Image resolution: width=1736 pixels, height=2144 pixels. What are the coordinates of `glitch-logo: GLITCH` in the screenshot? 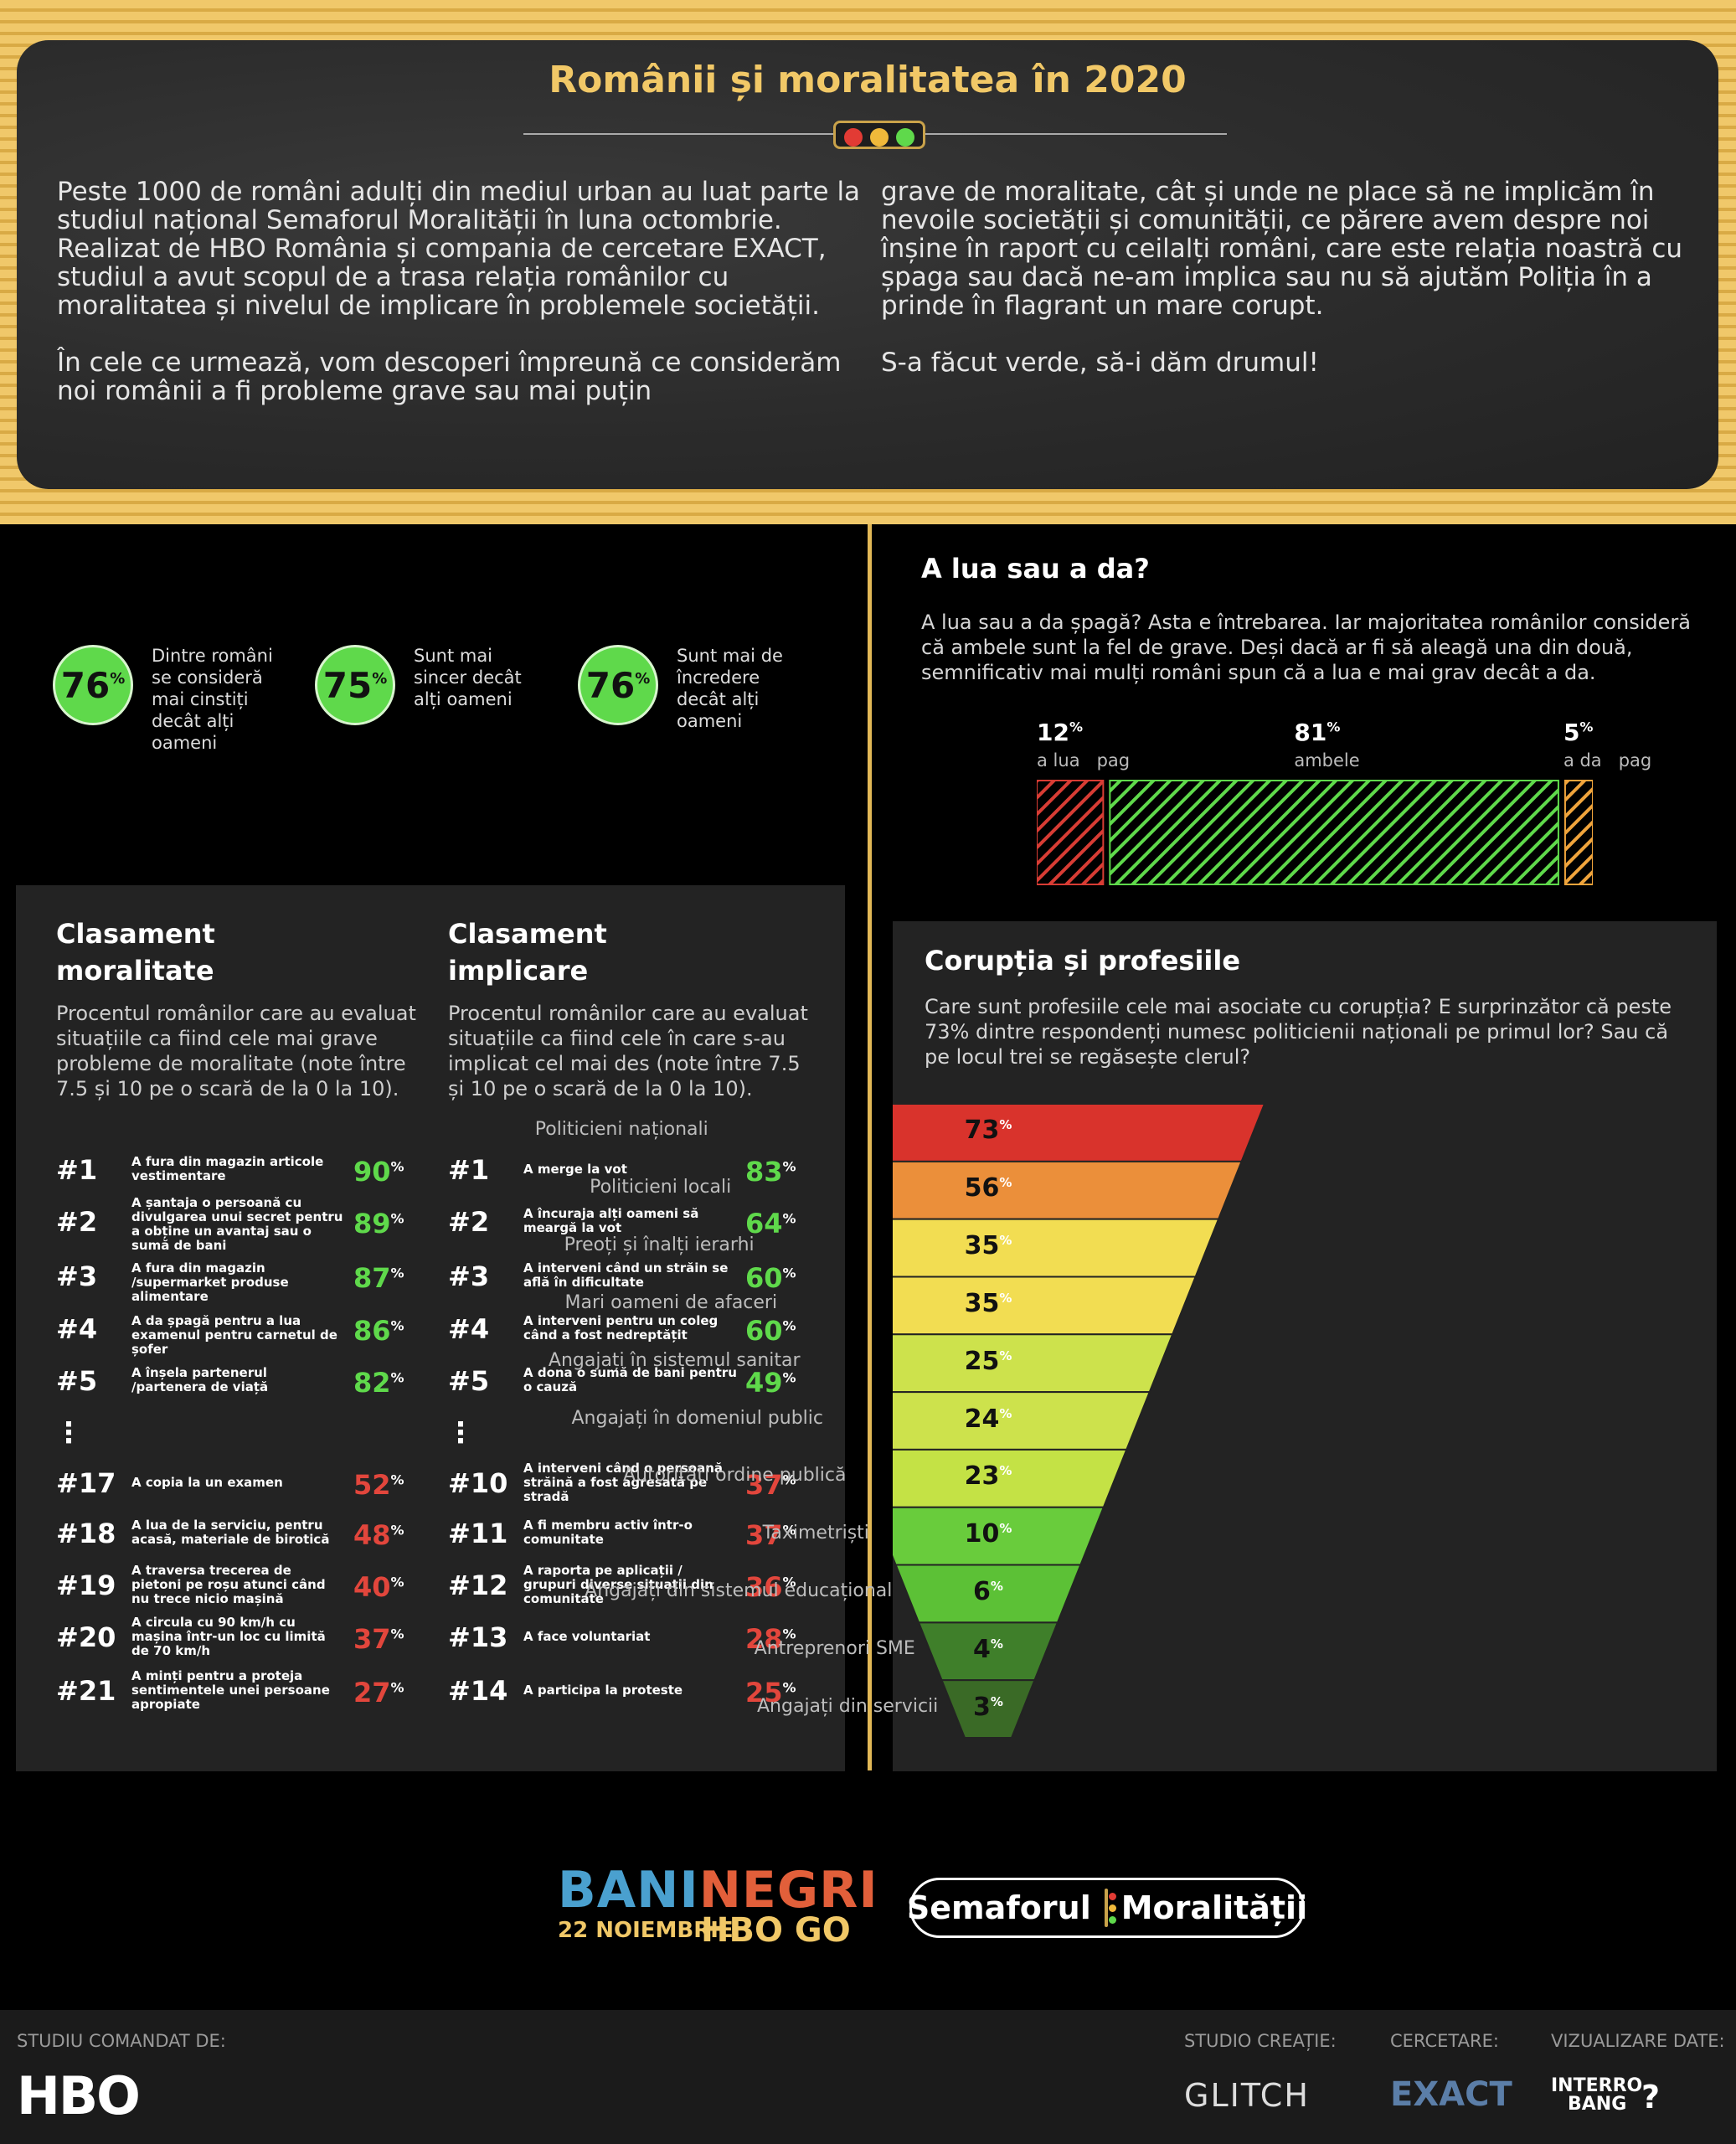 It's located at (1247, 2095).